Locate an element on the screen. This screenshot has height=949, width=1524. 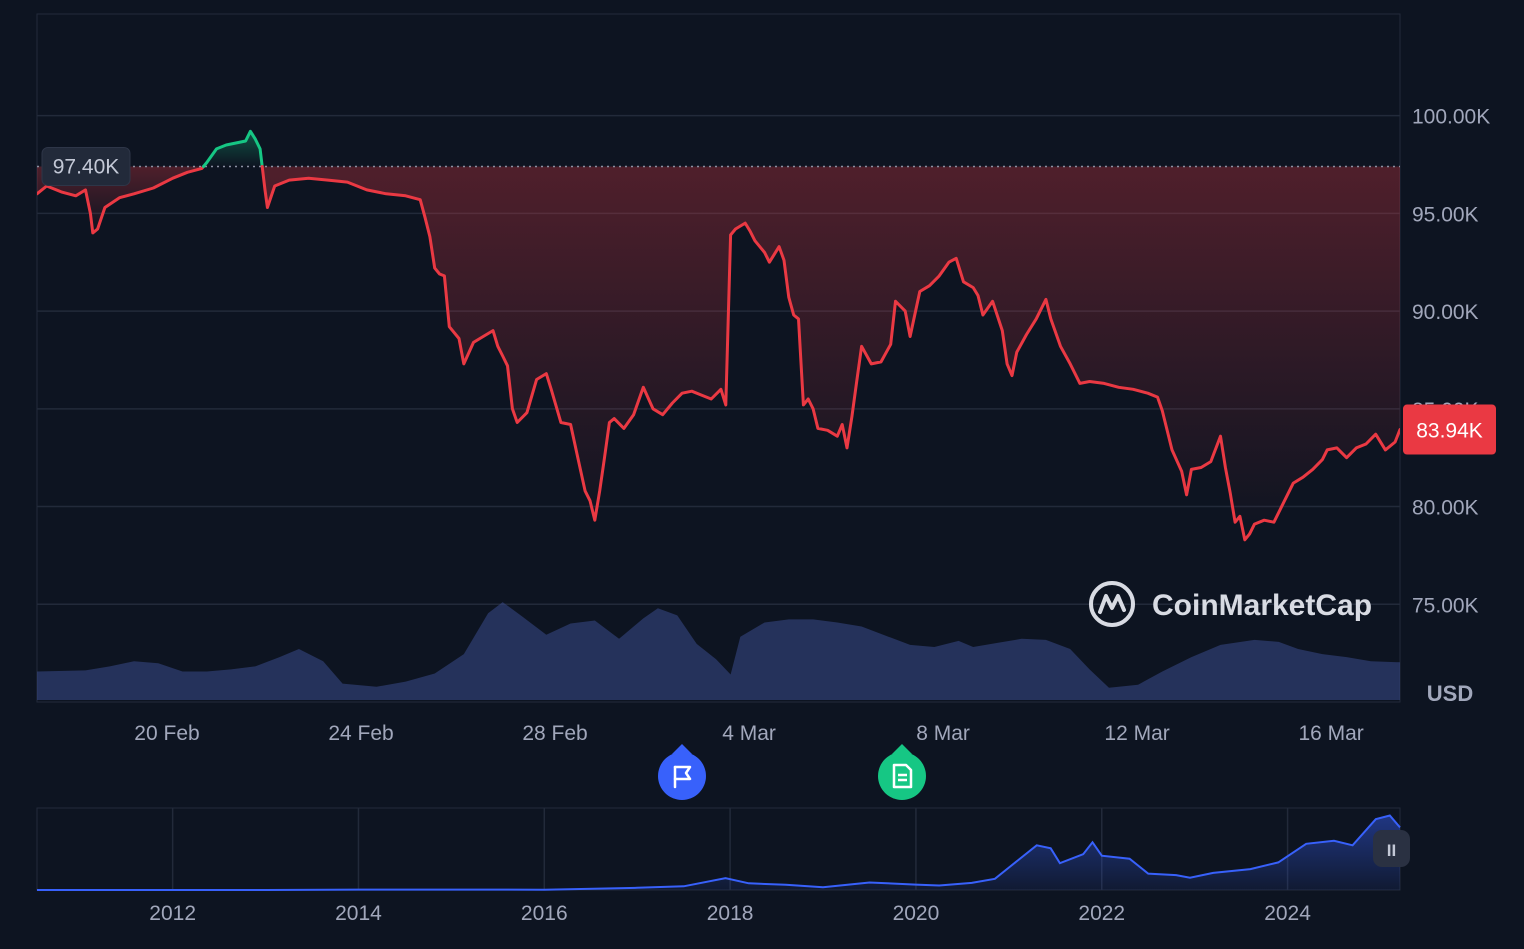
navigator-area is located at coordinates (718, 852).